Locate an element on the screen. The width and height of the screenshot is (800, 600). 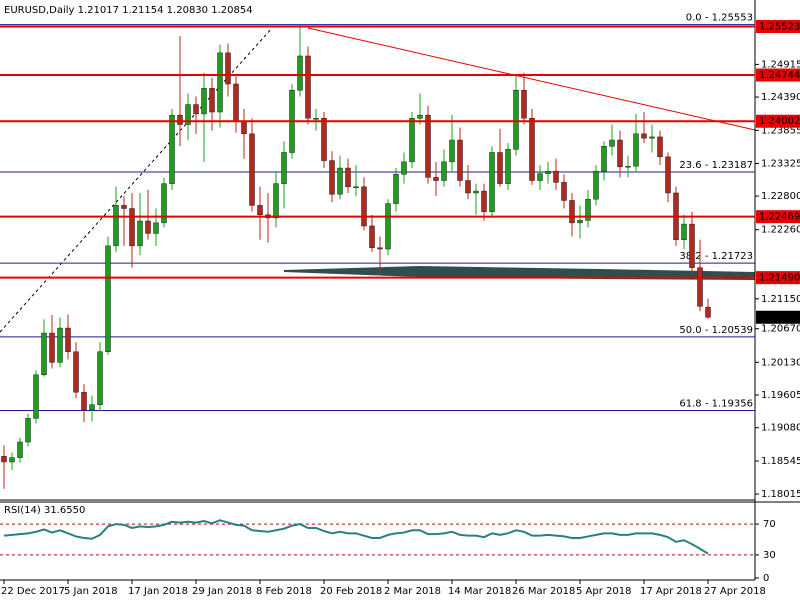
rsi-title: RSI(14) 31.6550 is located at coordinates (44, 510).